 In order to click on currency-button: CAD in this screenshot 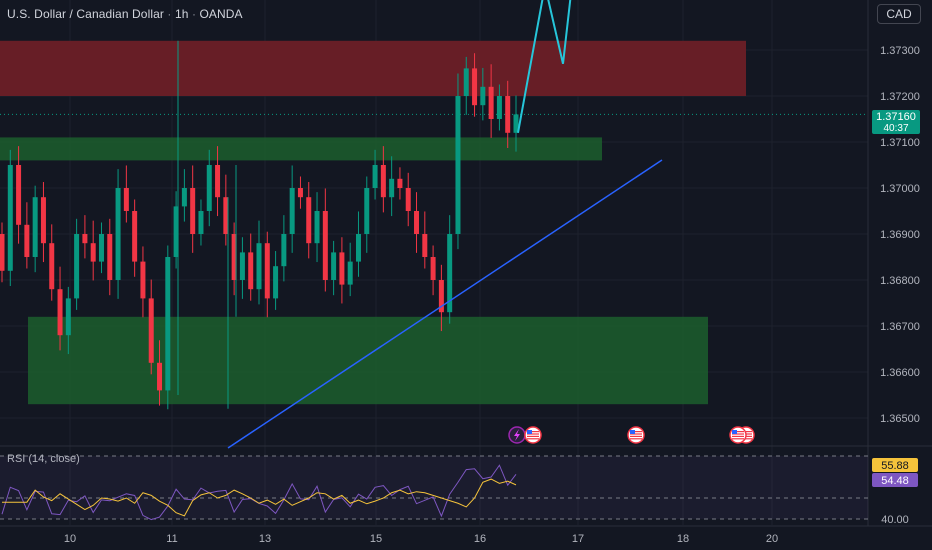, I will do `click(899, 14)`.